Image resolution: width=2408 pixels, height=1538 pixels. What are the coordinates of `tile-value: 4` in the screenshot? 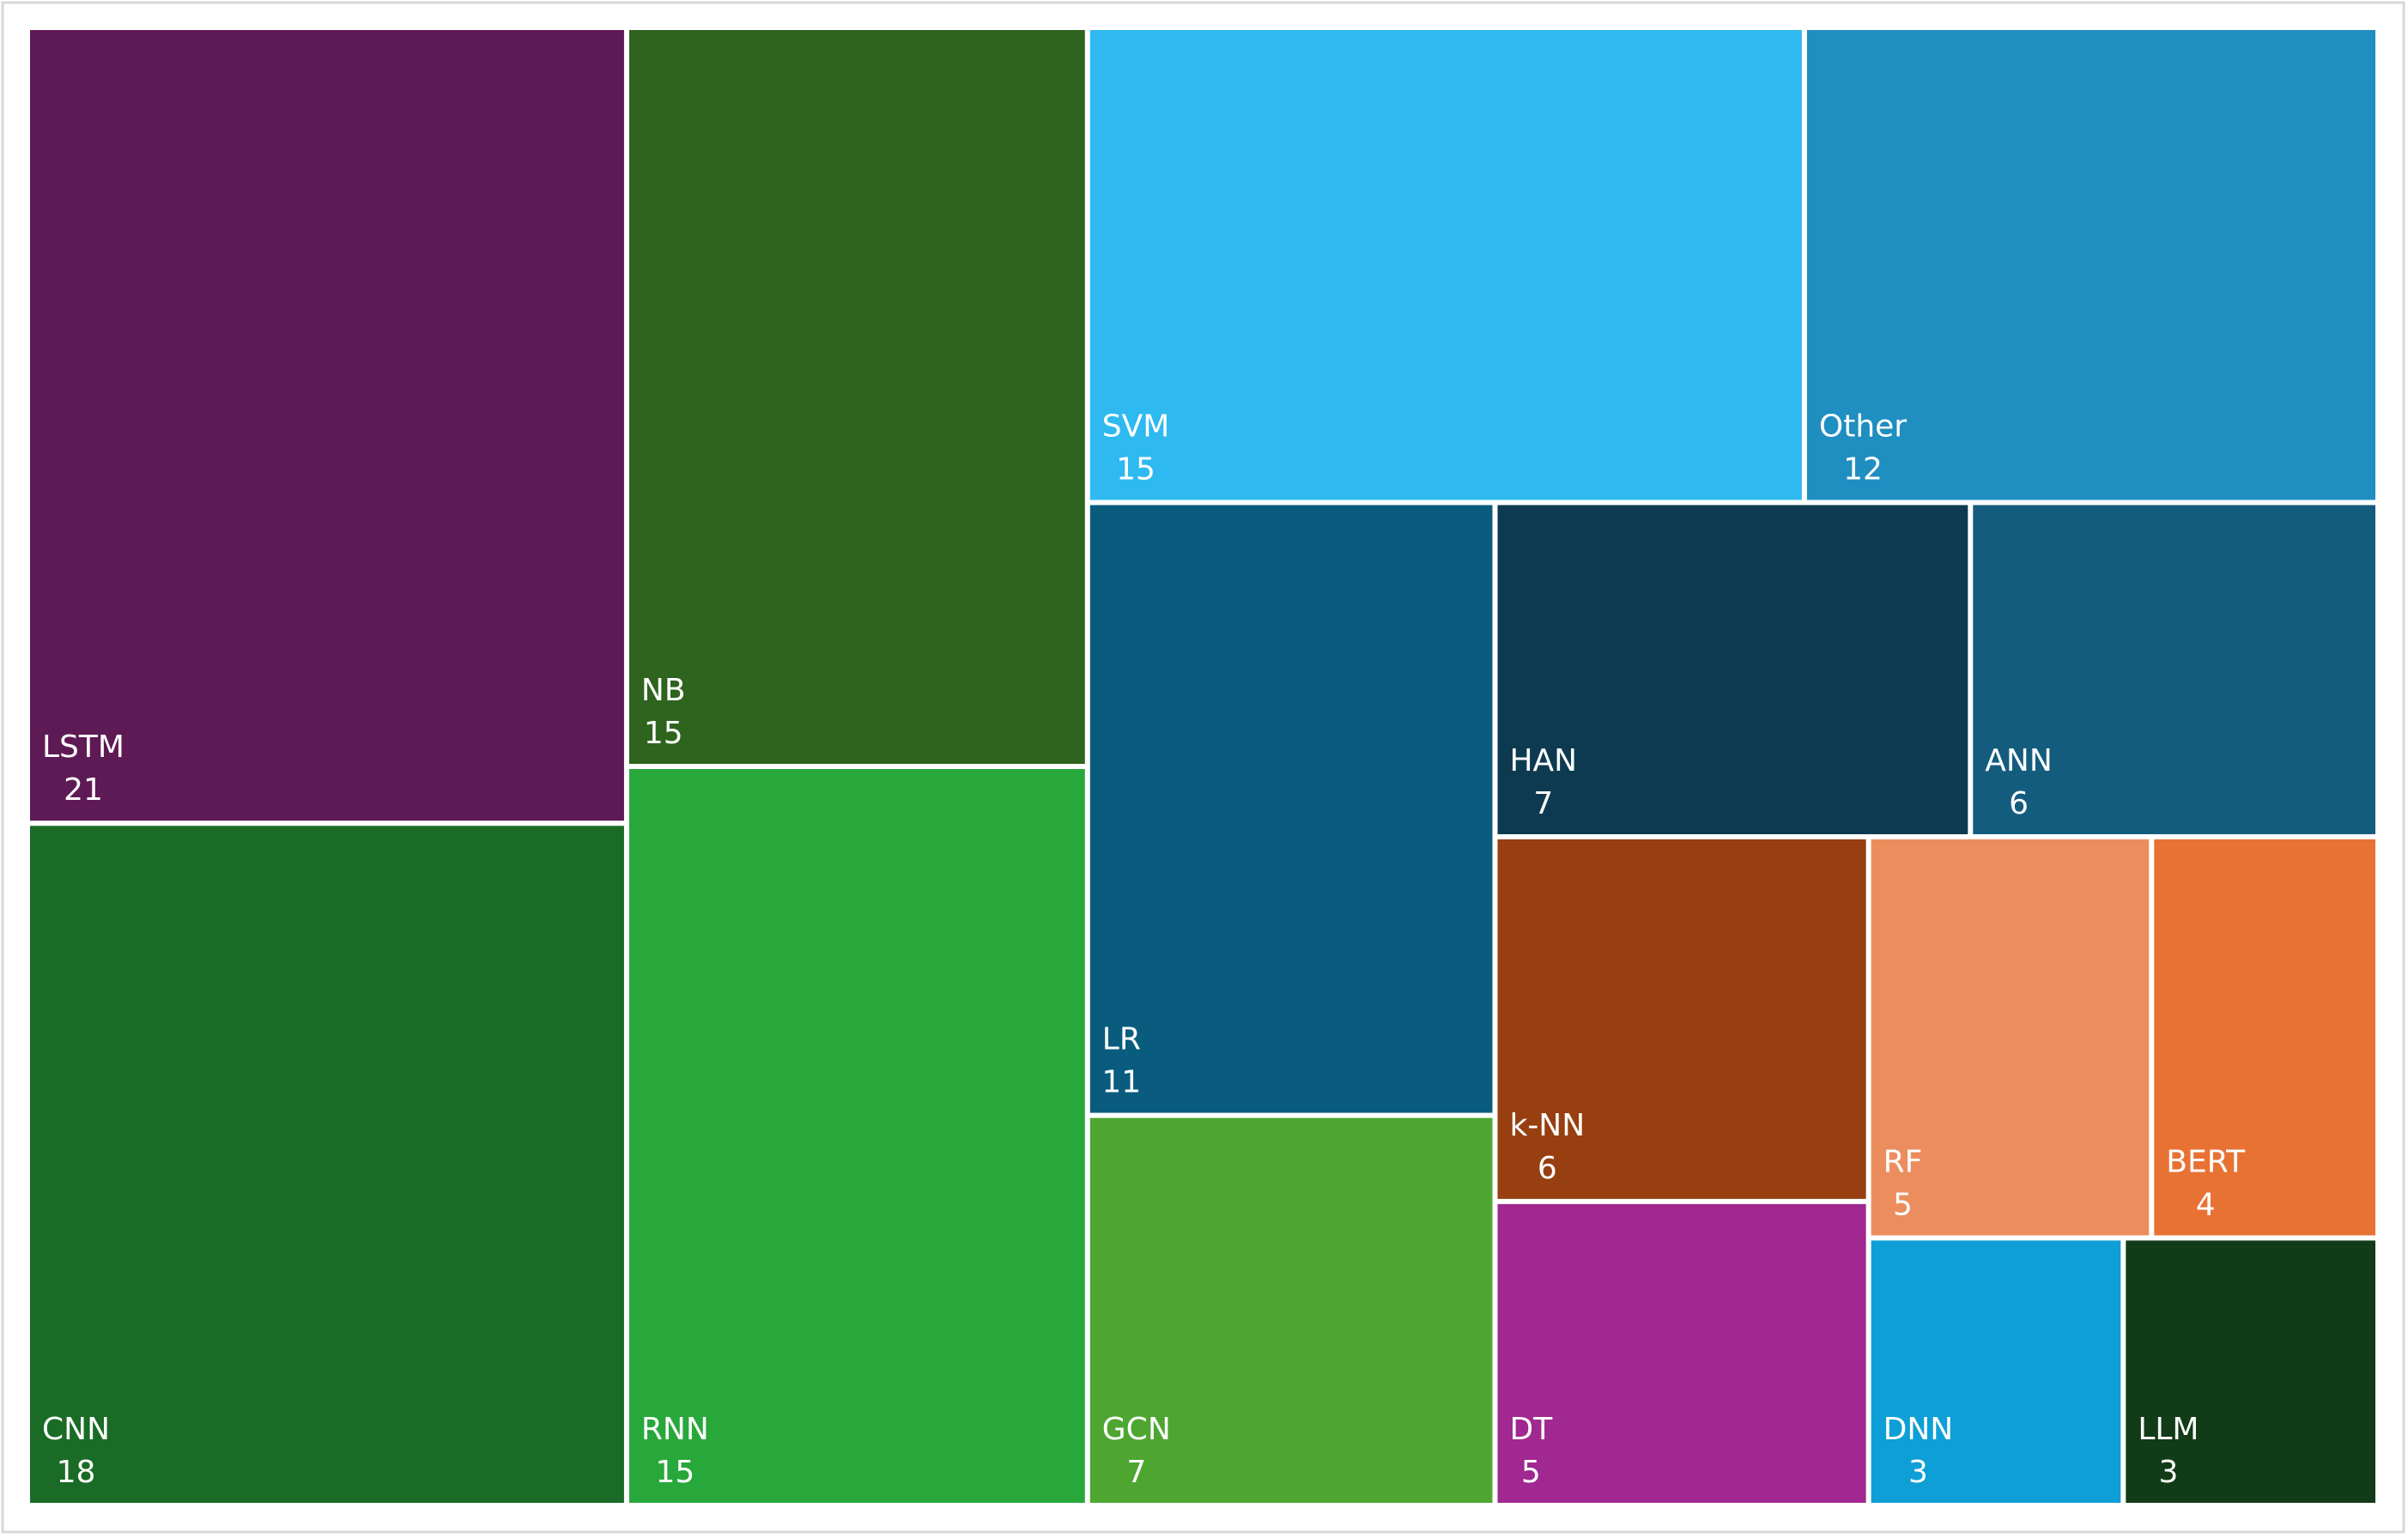 It's located at (2206, 1204).